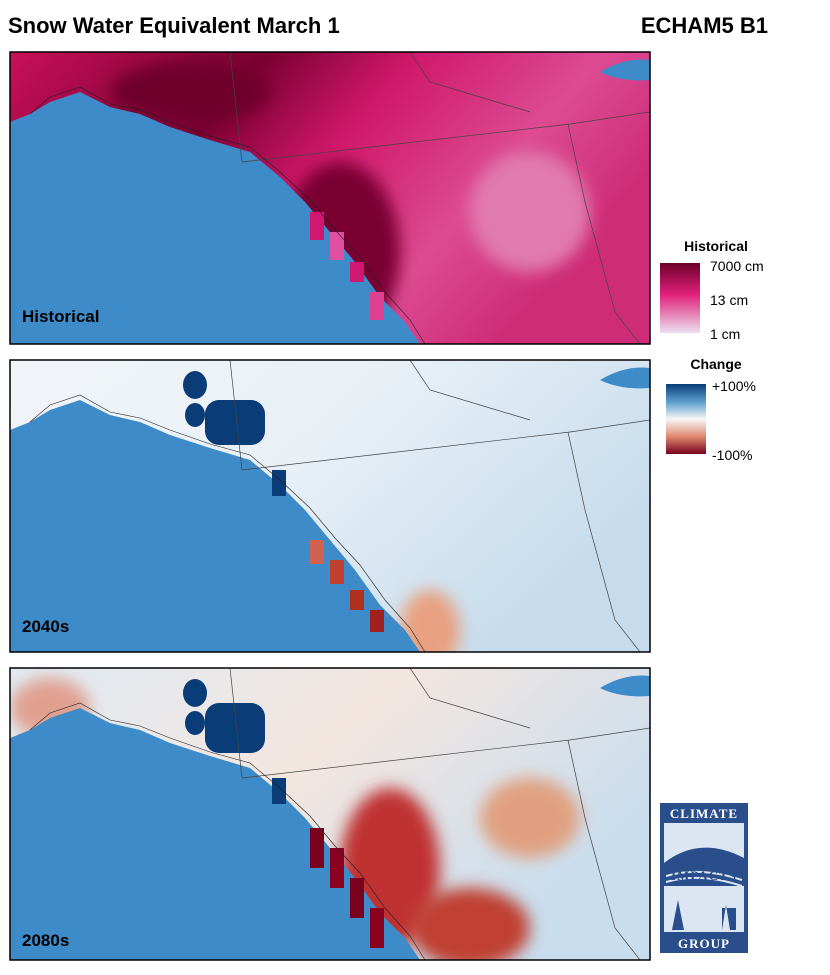 This screenshot has width=830, height=975. I want to click on legend-label: +100%, so click(734, 386).